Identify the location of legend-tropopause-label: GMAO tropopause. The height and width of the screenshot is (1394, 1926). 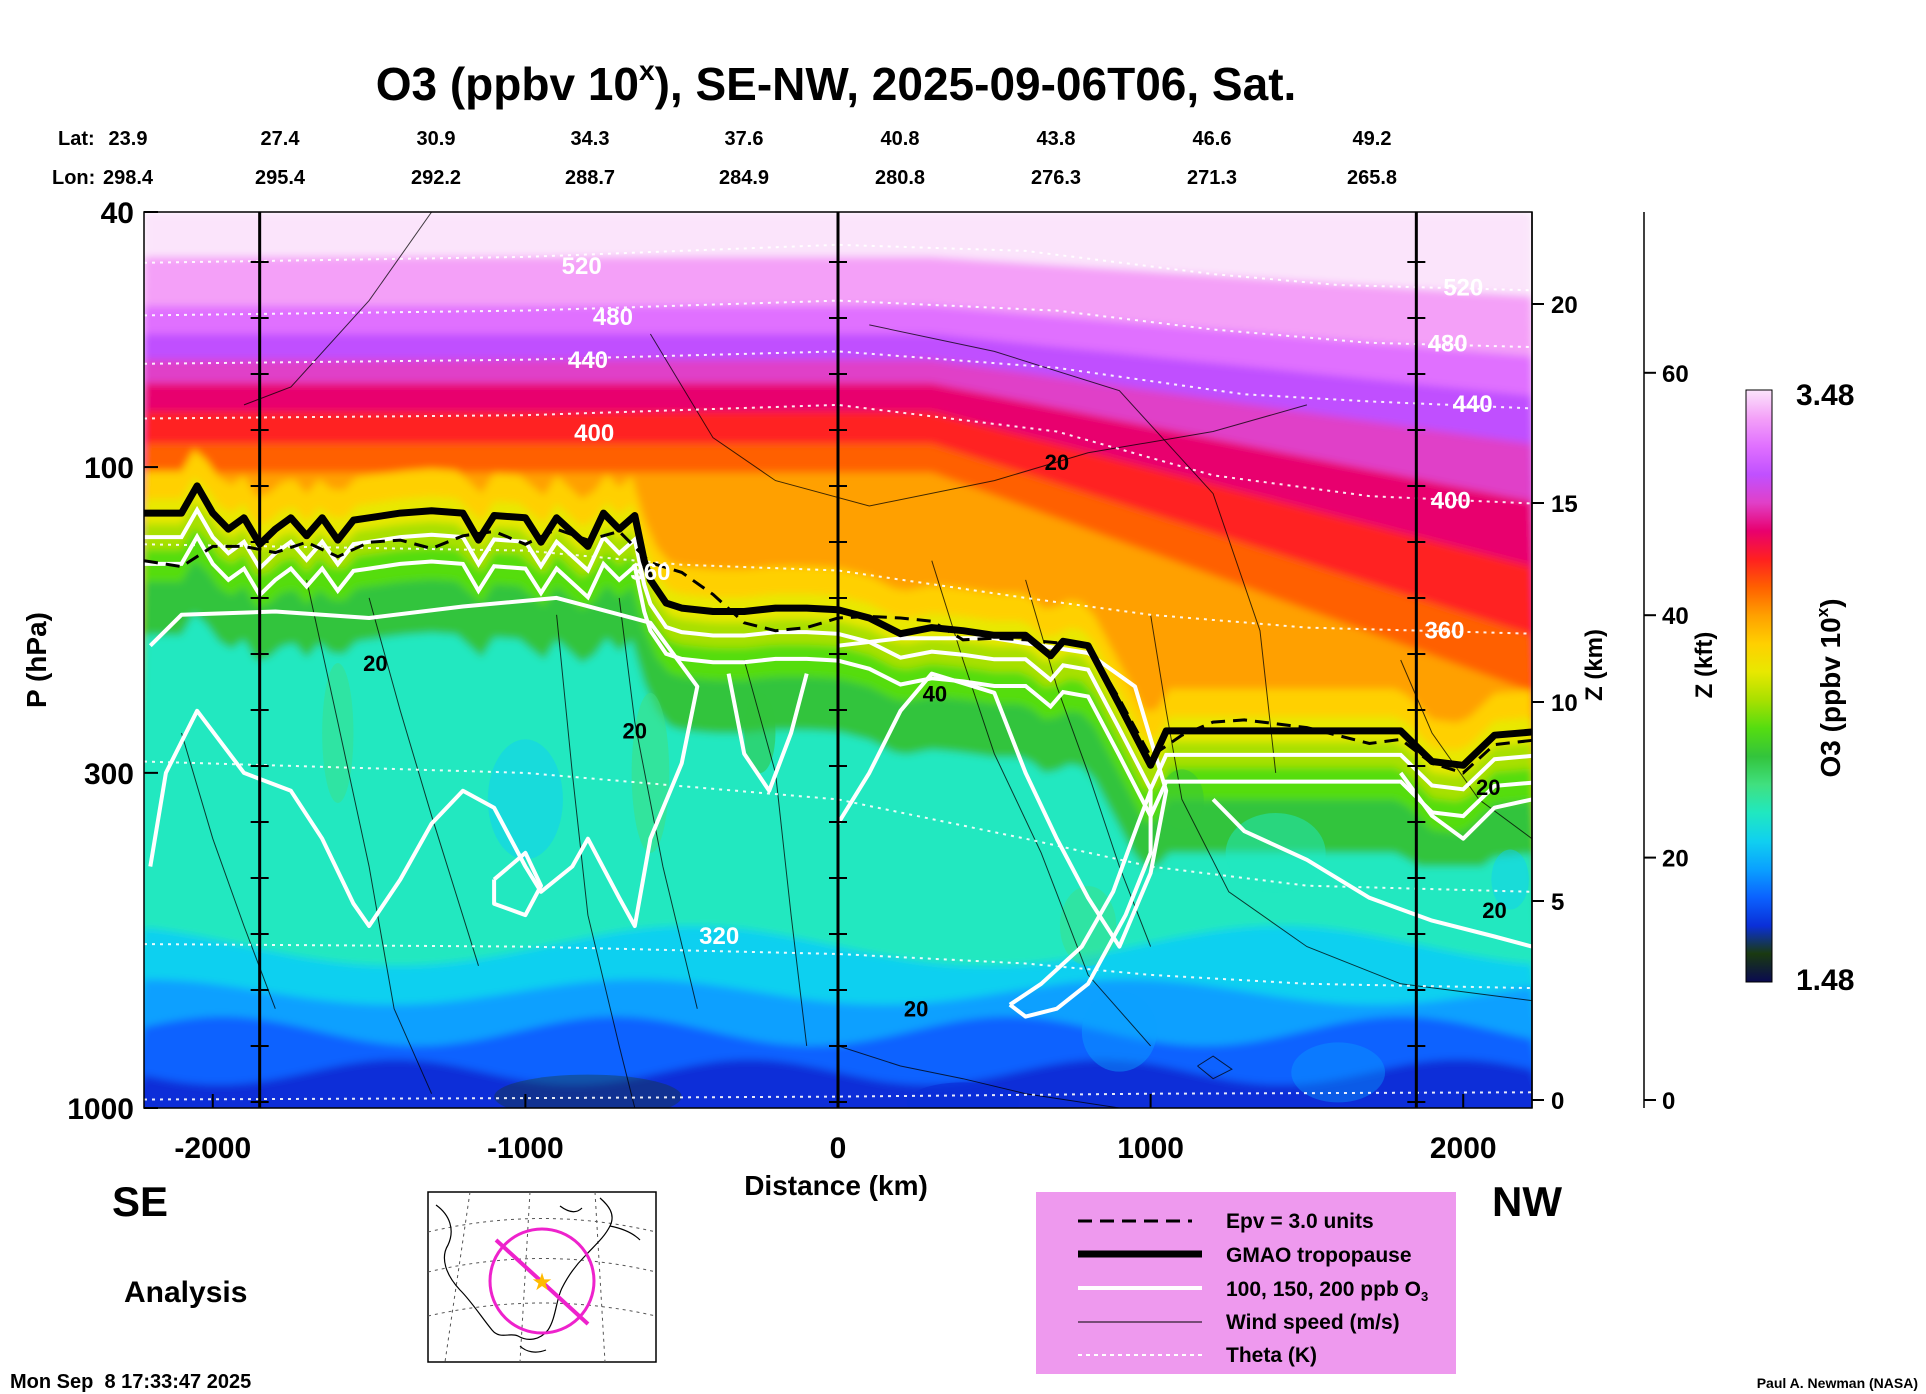
(1319, 1255).